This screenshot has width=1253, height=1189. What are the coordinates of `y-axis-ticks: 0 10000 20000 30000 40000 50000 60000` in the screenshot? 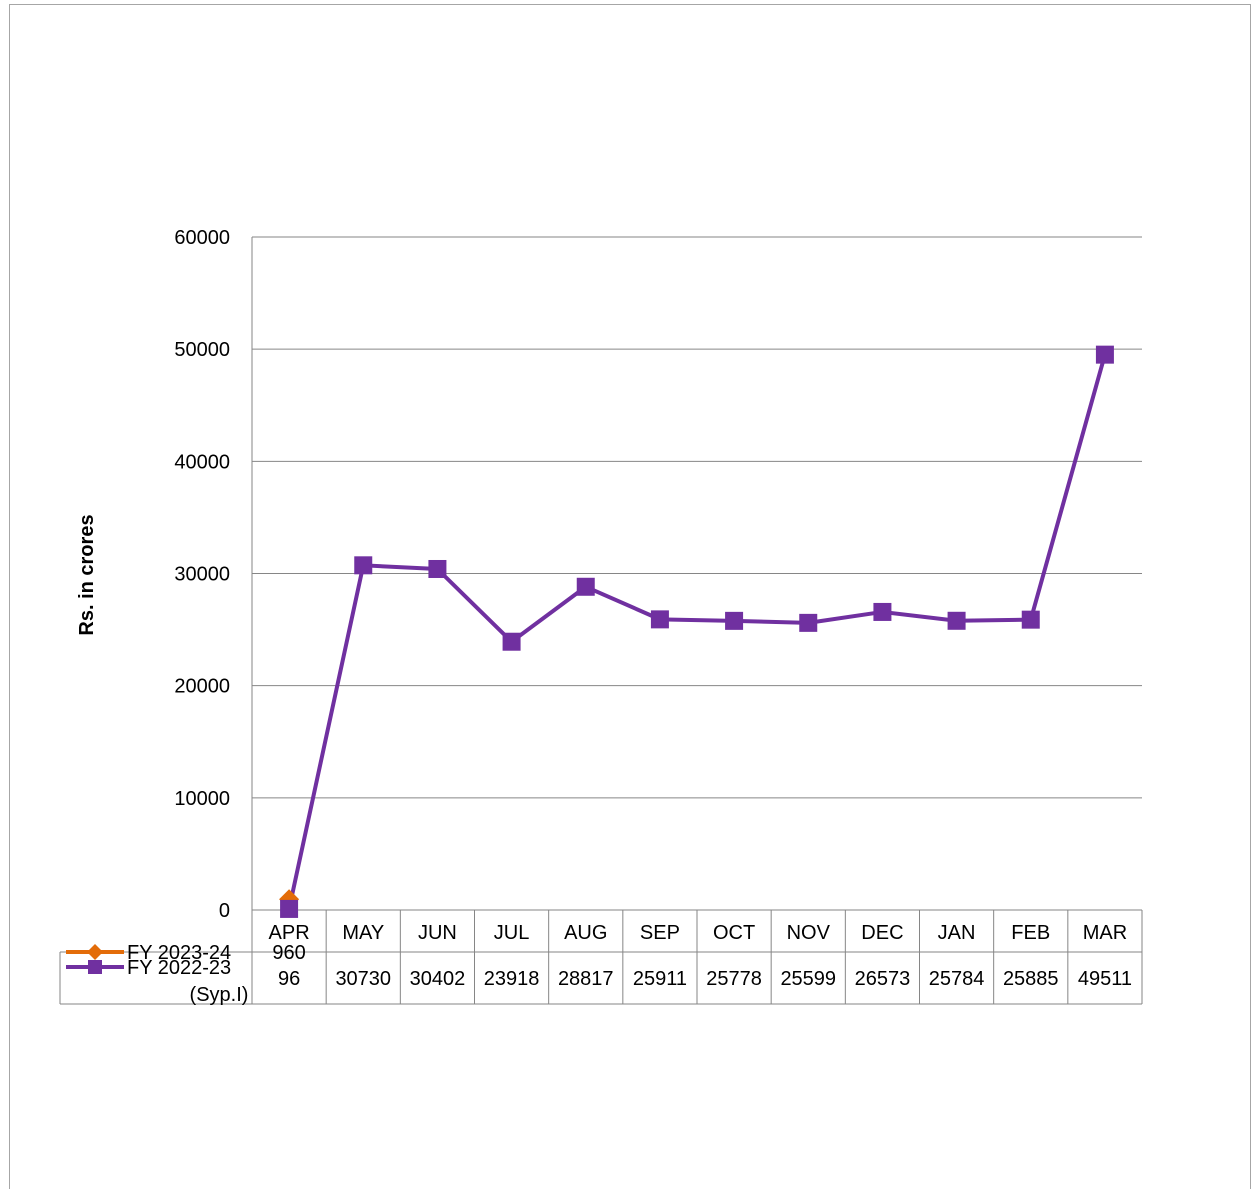 It's located at (202, 574).